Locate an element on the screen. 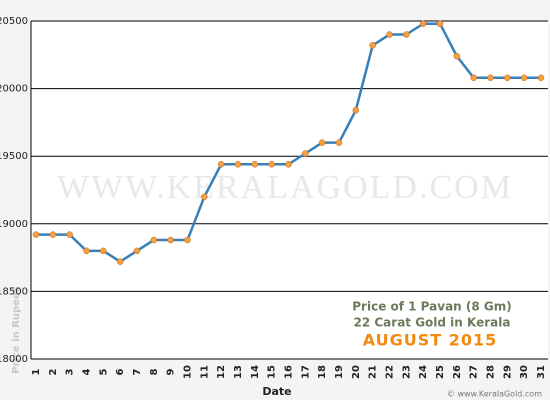 The height and width of the screenshot is (400, 550). y-axis-label: Price in Rupees is located at coordinates (16, 329).